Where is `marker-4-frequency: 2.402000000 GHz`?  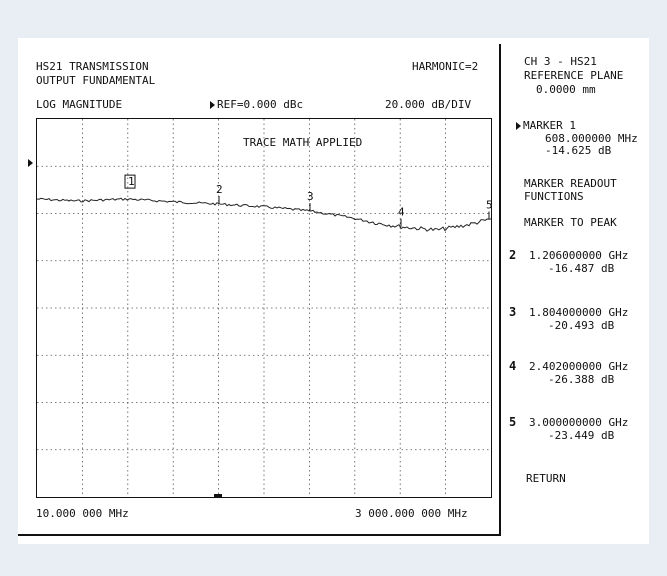 marker-4-frequency: 2.402000000 GHz is located at coordinates (579, 366).